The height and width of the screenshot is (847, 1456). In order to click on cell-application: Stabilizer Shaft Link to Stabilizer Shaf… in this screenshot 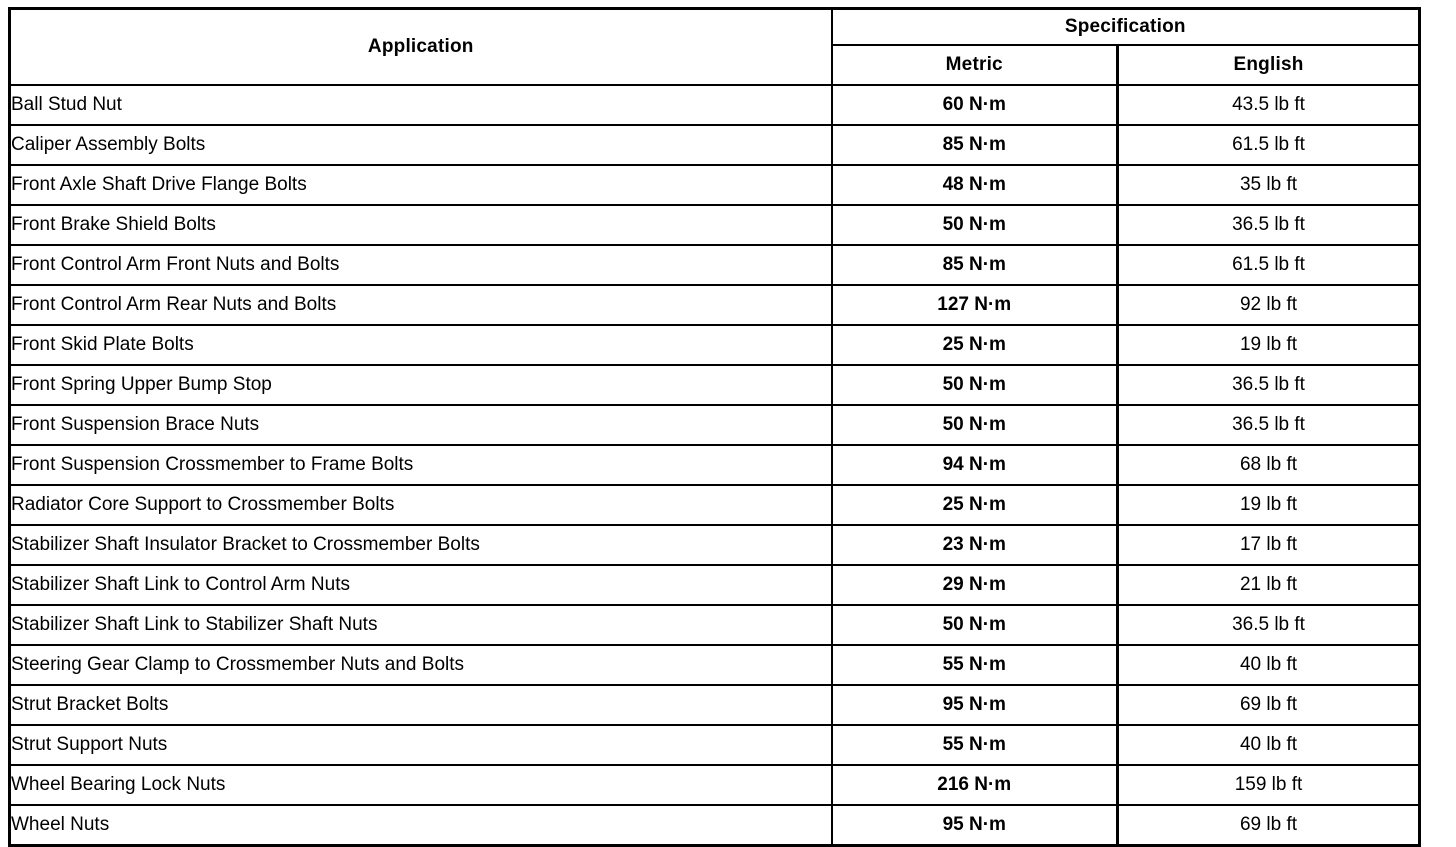, I will do `click(420, 625)`.